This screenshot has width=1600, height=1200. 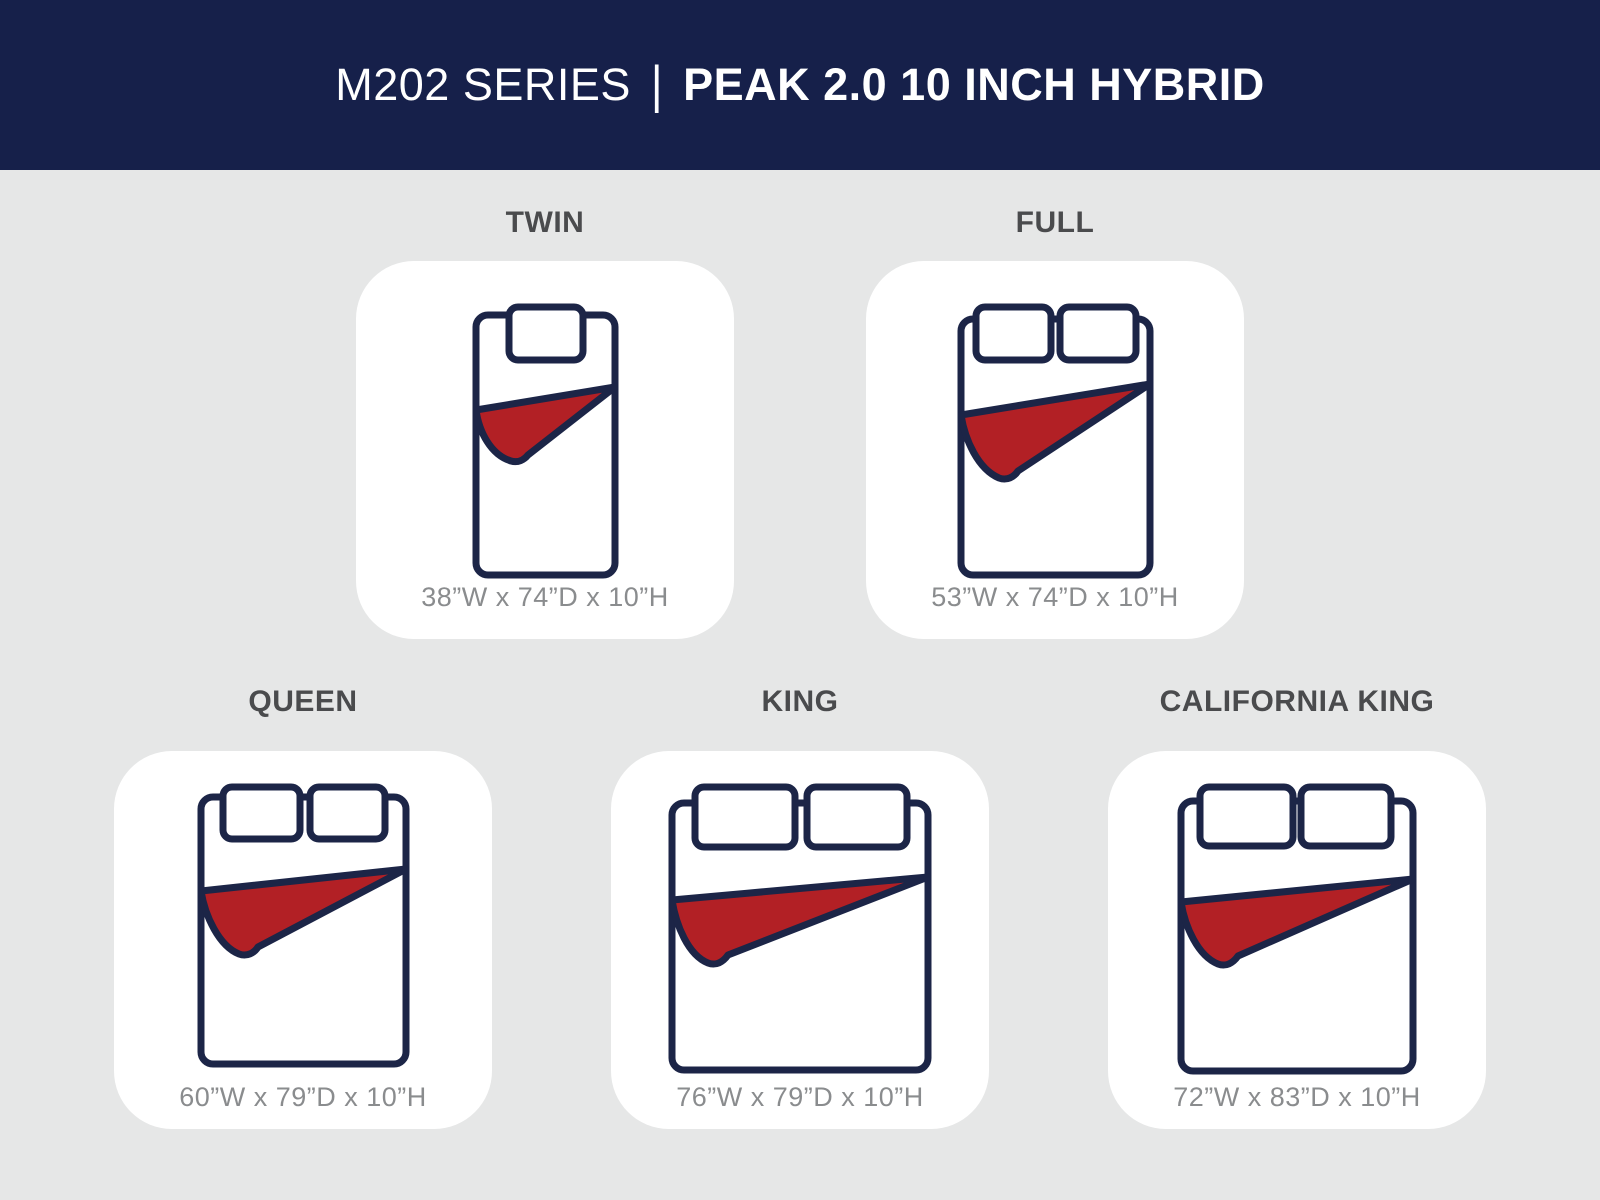 What do you see at coordinates (1055, 597) in the screenshot?
I see `dimensions-text-full: 53”W x 74”D x 10”H` at bounding box center [1055, 597].